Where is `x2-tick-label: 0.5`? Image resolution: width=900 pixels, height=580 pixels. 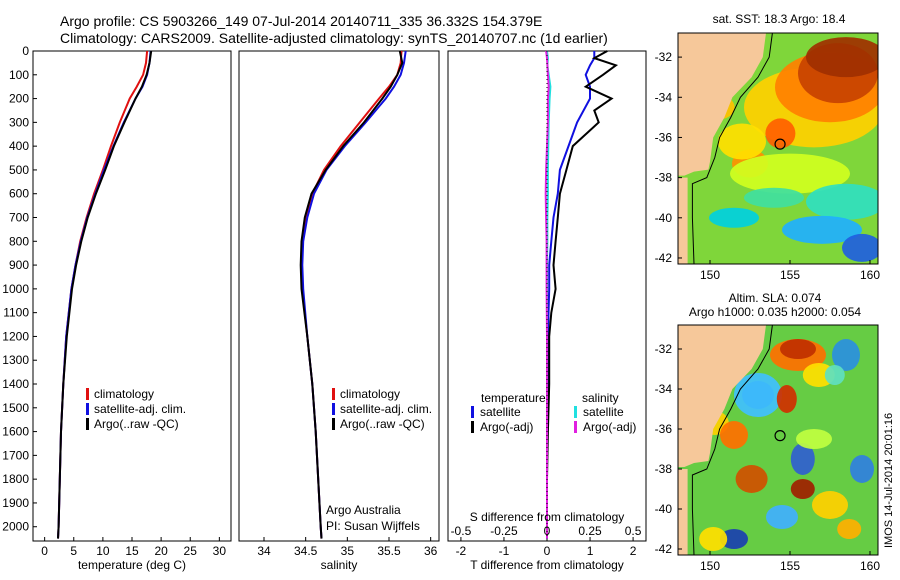 x2-tick-label: 0.5 is located at coordinates (633, 531).